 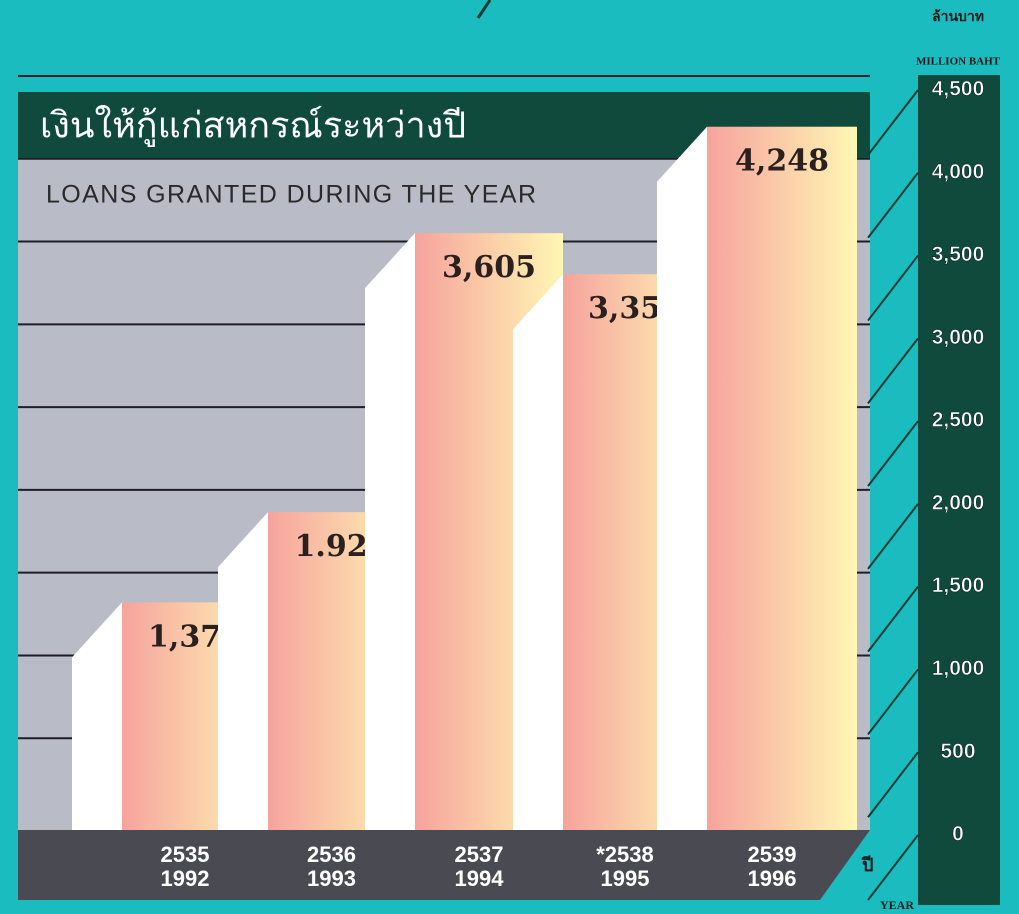 I want to click on x-tick-label-ad: 1995, so click(x=625, y=878).